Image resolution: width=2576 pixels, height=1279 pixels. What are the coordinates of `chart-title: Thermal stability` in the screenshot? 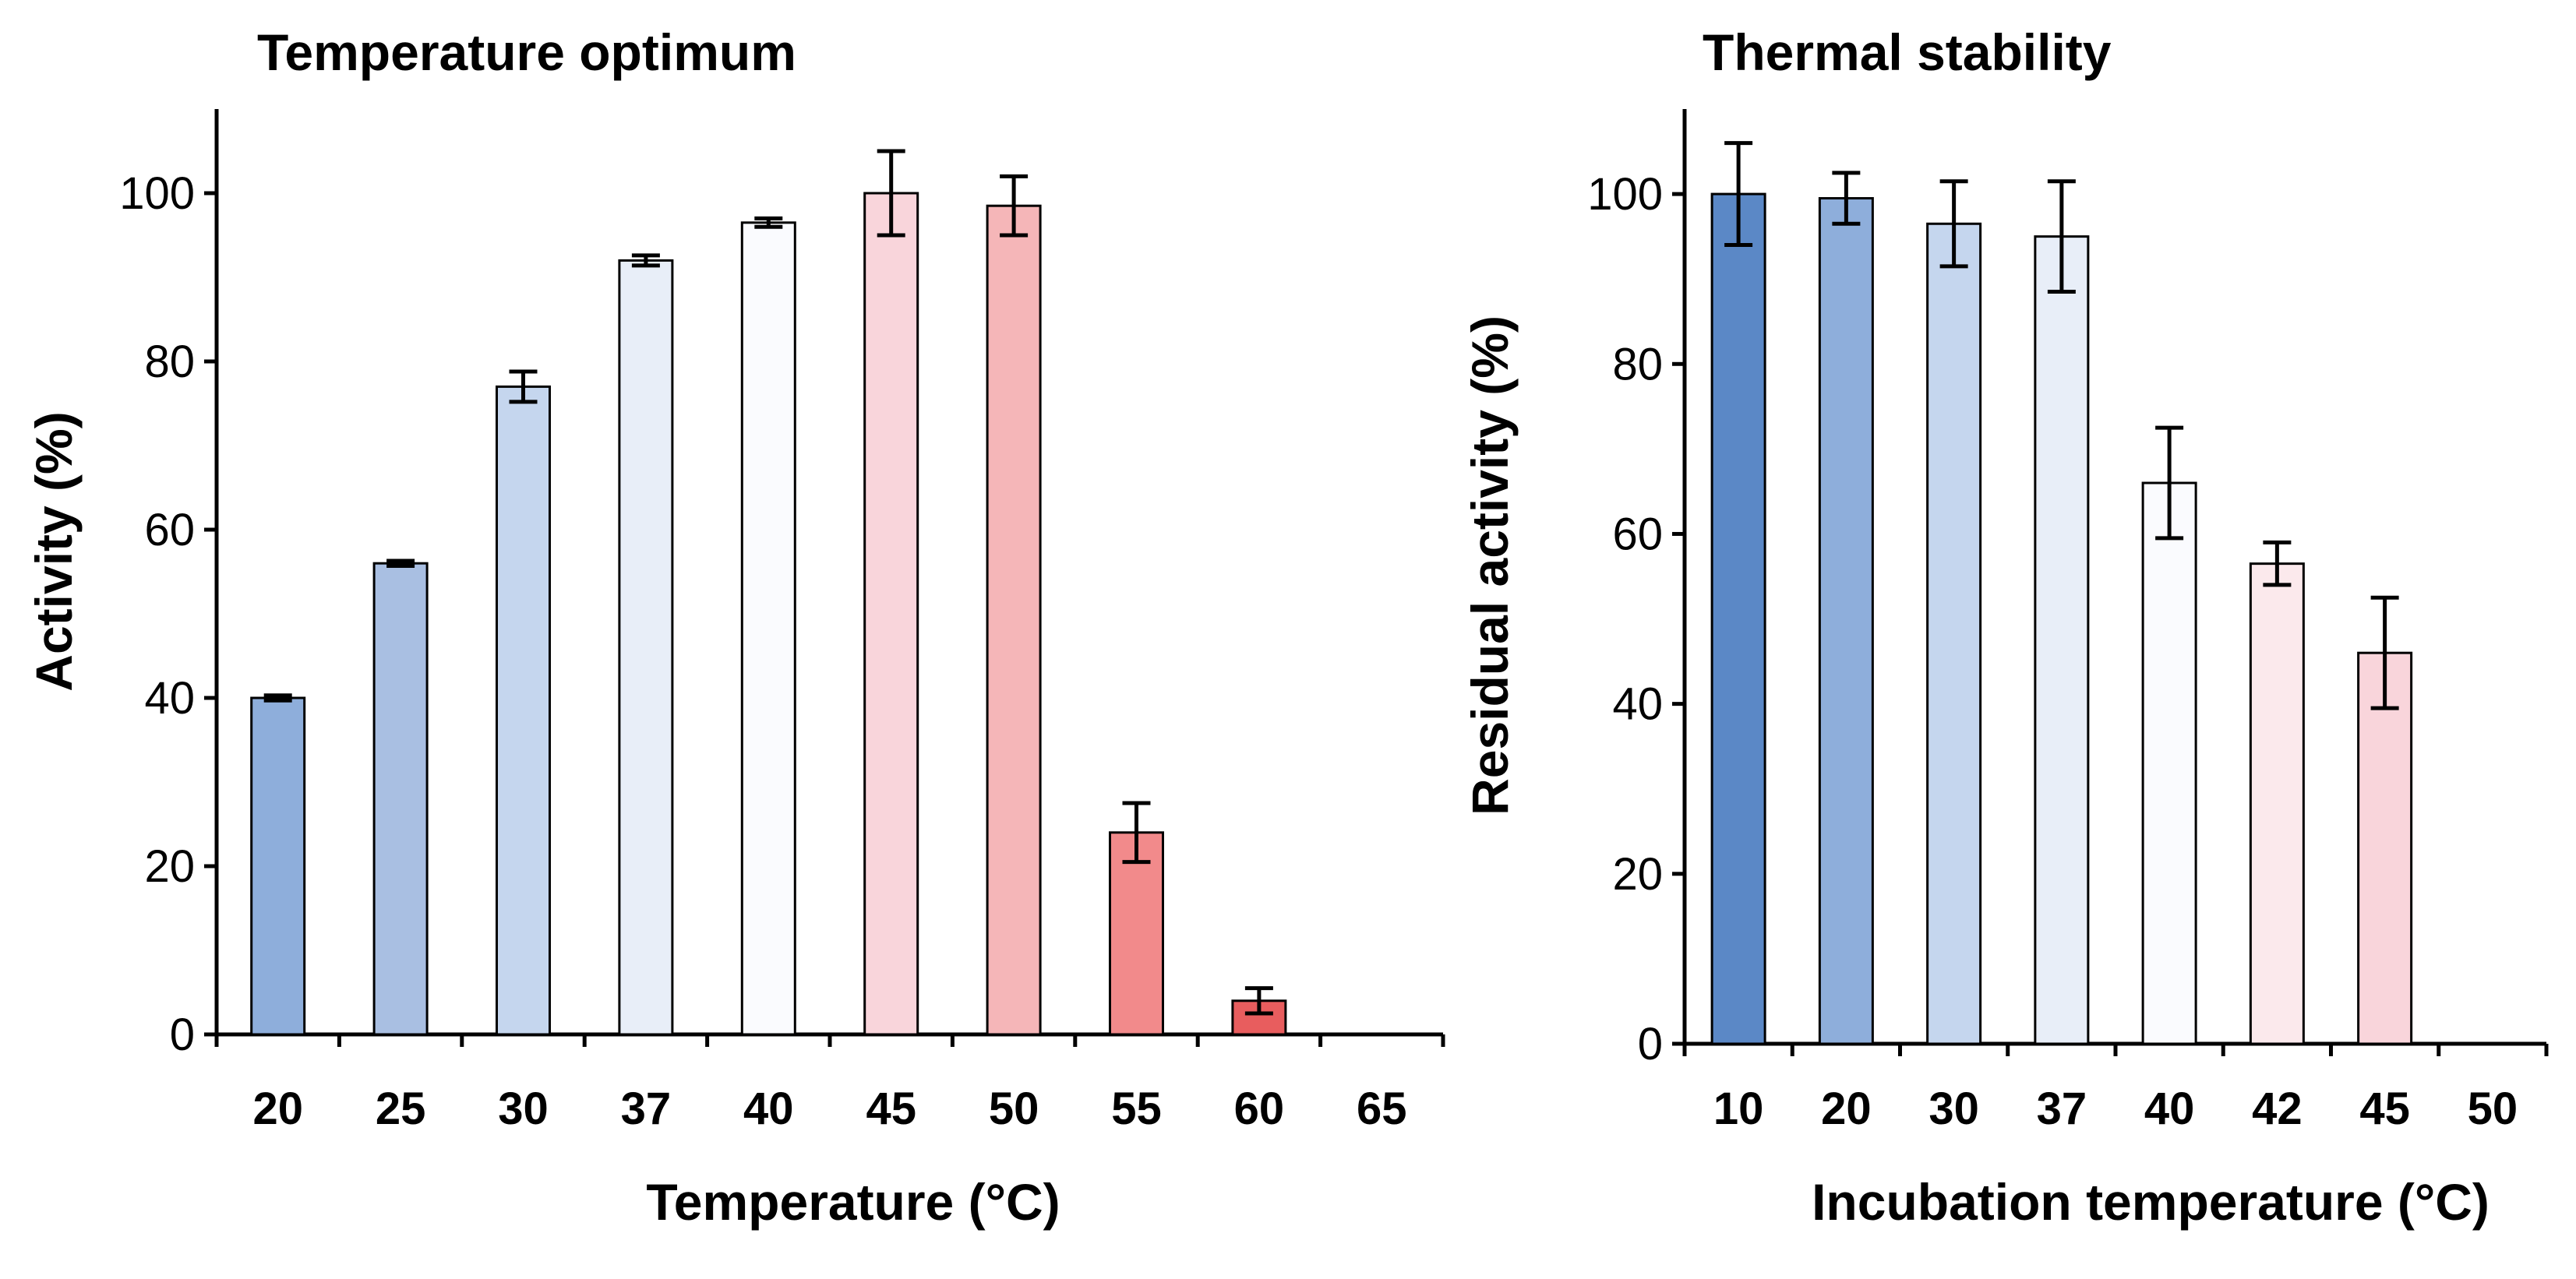 It's located at (1907, 52).